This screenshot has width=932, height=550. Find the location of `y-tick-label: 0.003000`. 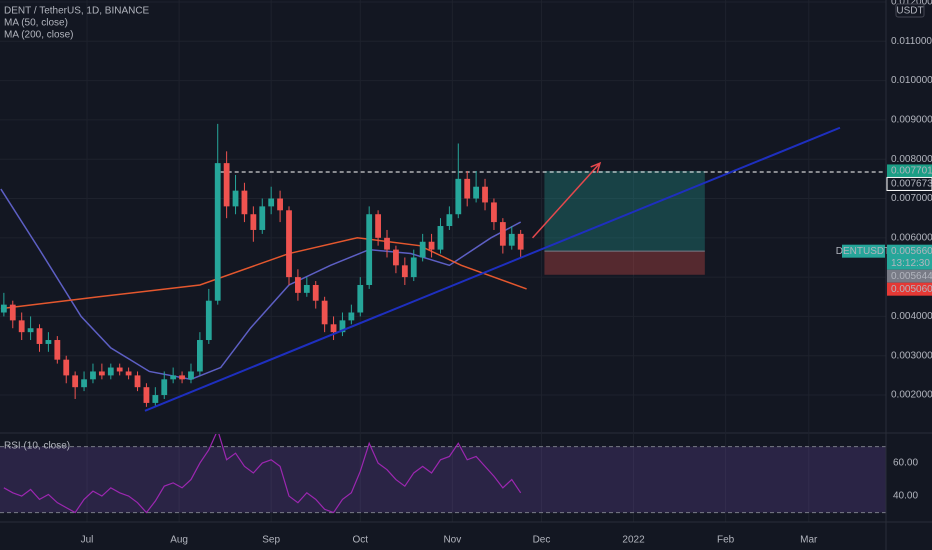

y-tick-label: 0.003000 is located at coordinates (911, 355).